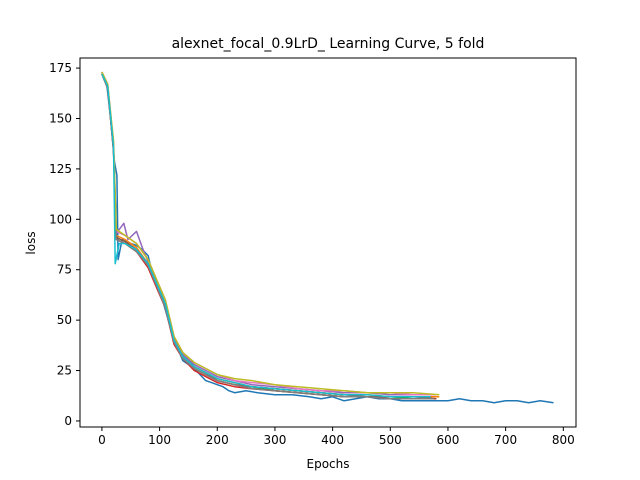 The height and width of the screenshot is (480, 640). Describe the element at coordinates (64, 371) in the screenshot. I see `y-tick-label: 25` at that location.